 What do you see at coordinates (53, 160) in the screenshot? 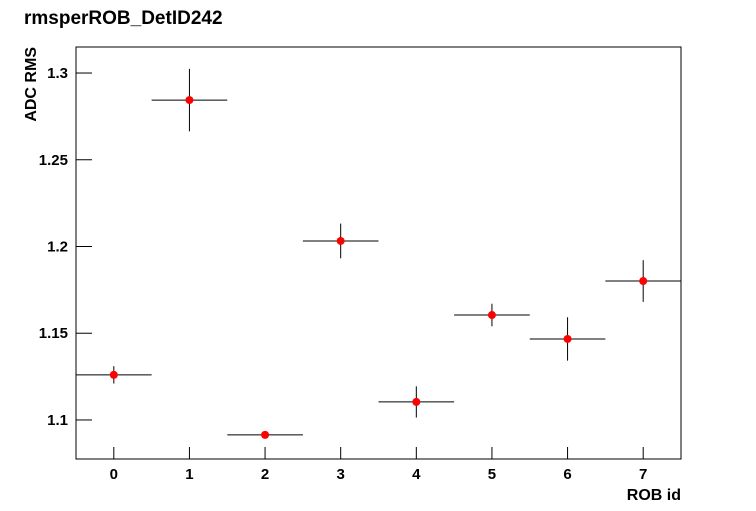
I see `y-tick-label: 1.25` at bounding box center [53, 160].